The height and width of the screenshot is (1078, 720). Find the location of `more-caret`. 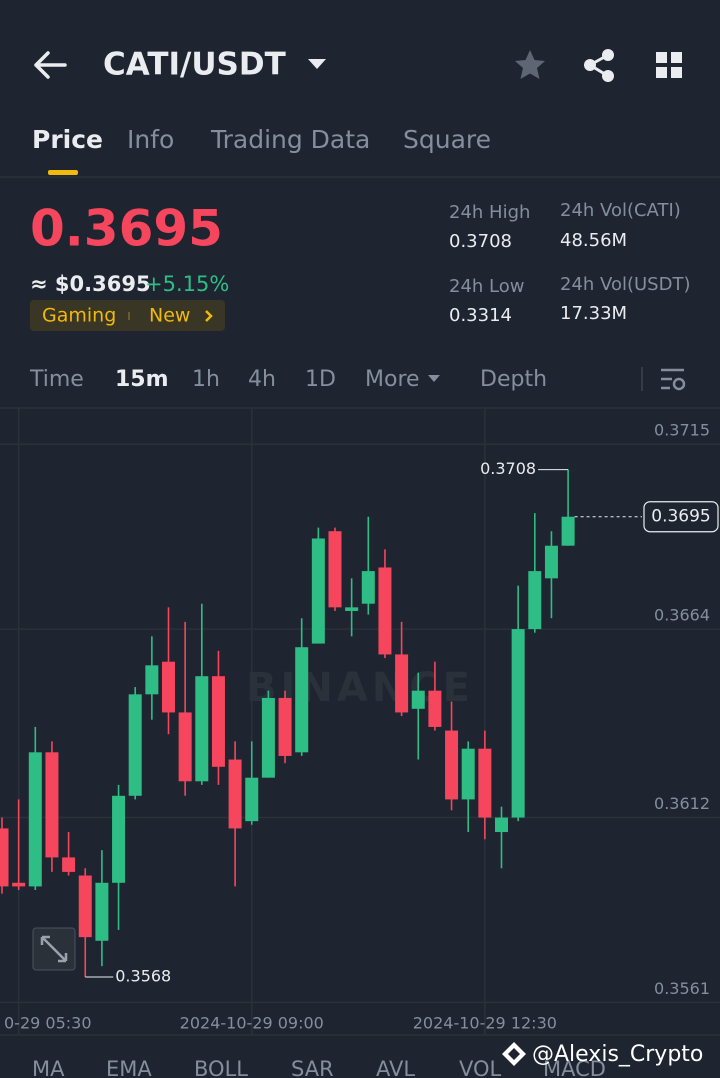

more-caret is located at coordinates (434, 378).